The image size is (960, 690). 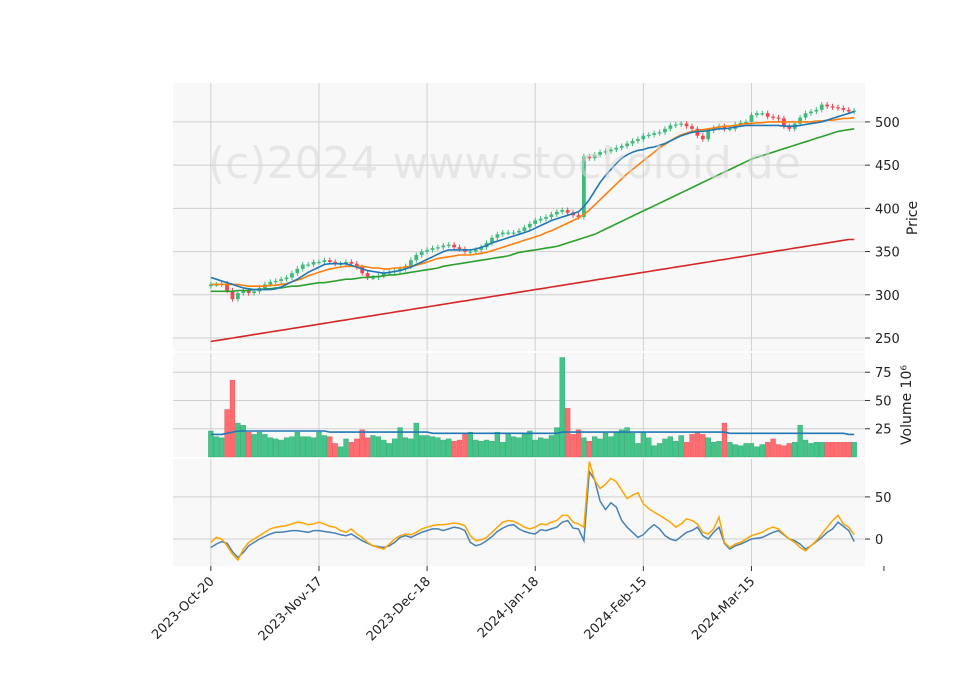 What do you see at coordinates (887, 253) in the screenshot?
I see `price-ytick-label: 350` at bounding box center [887, 253].